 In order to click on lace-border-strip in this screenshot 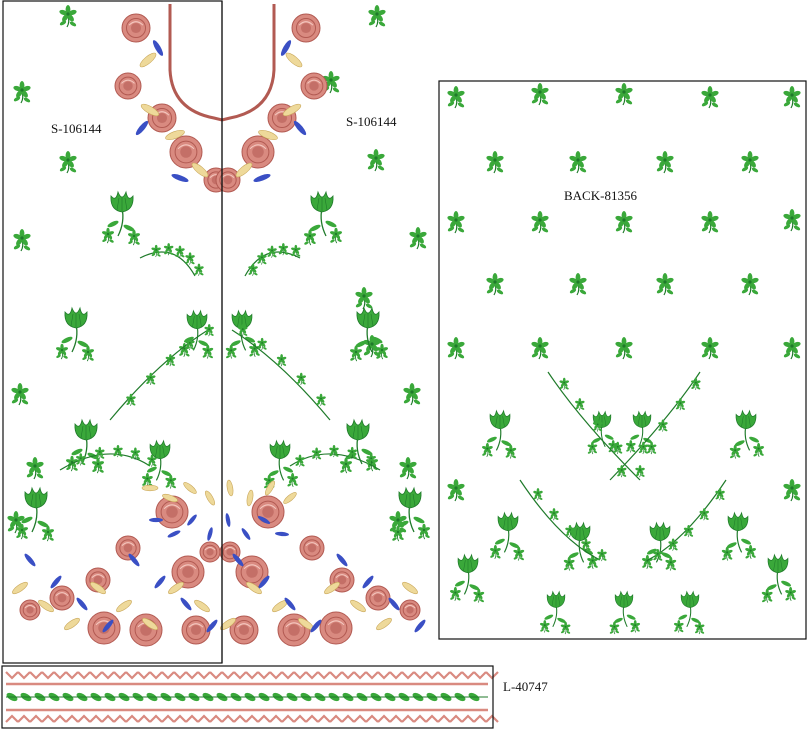, I will do `click(252, 697)`.